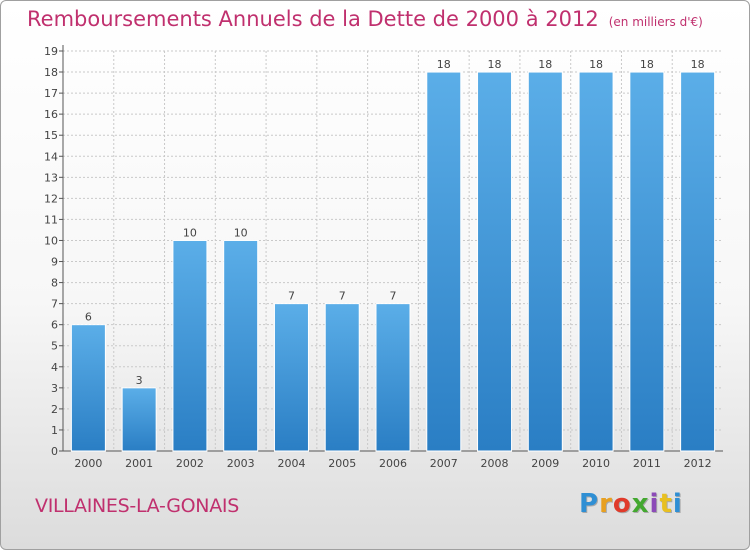 The image size is (750, 550). I want to click on y-tick-label: 1, so click(54, 430).